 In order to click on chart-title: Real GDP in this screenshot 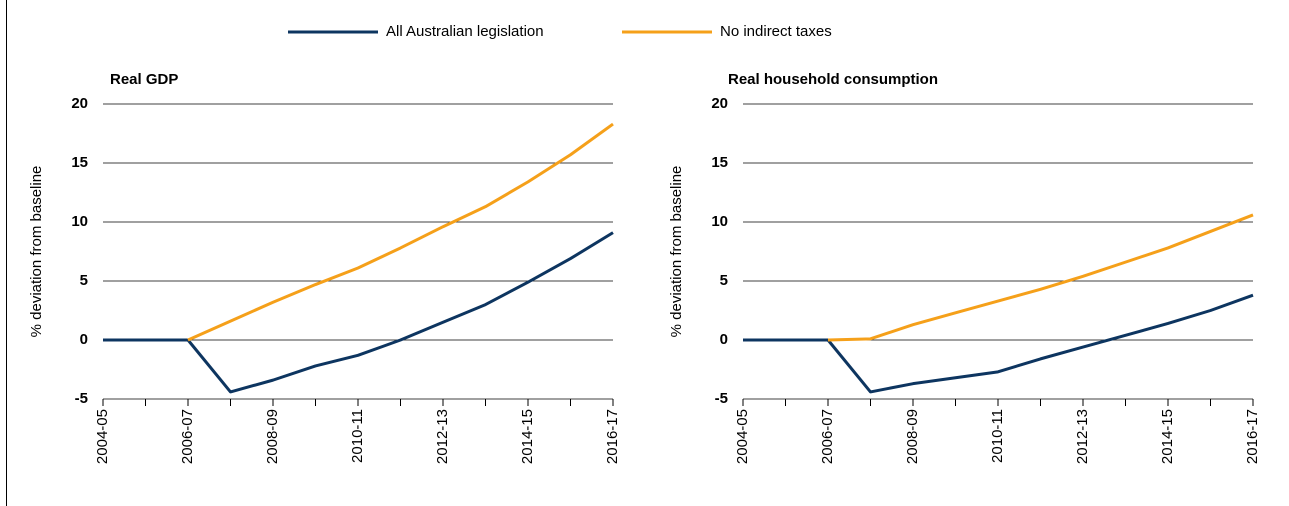, I will do `click(144, 79)`.